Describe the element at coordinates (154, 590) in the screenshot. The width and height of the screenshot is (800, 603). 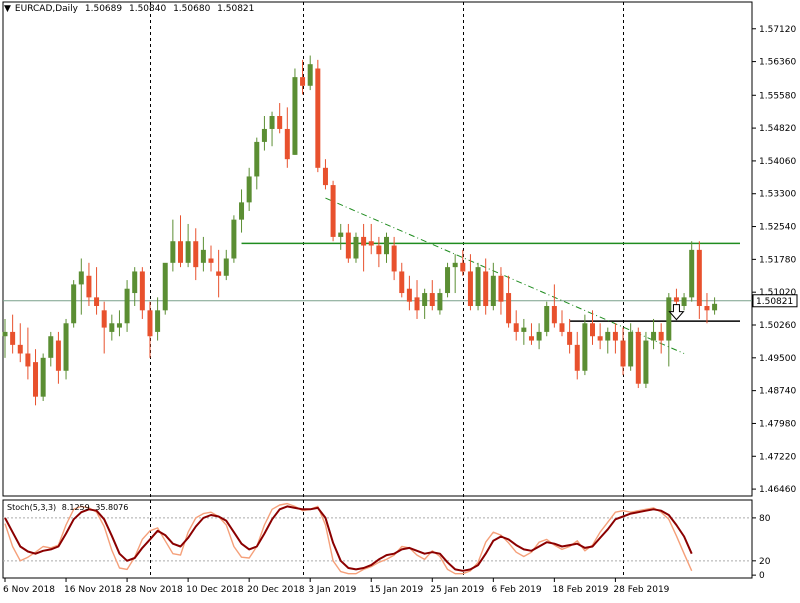
I see `time-axis-label: 28 Nov 2018` at that location.